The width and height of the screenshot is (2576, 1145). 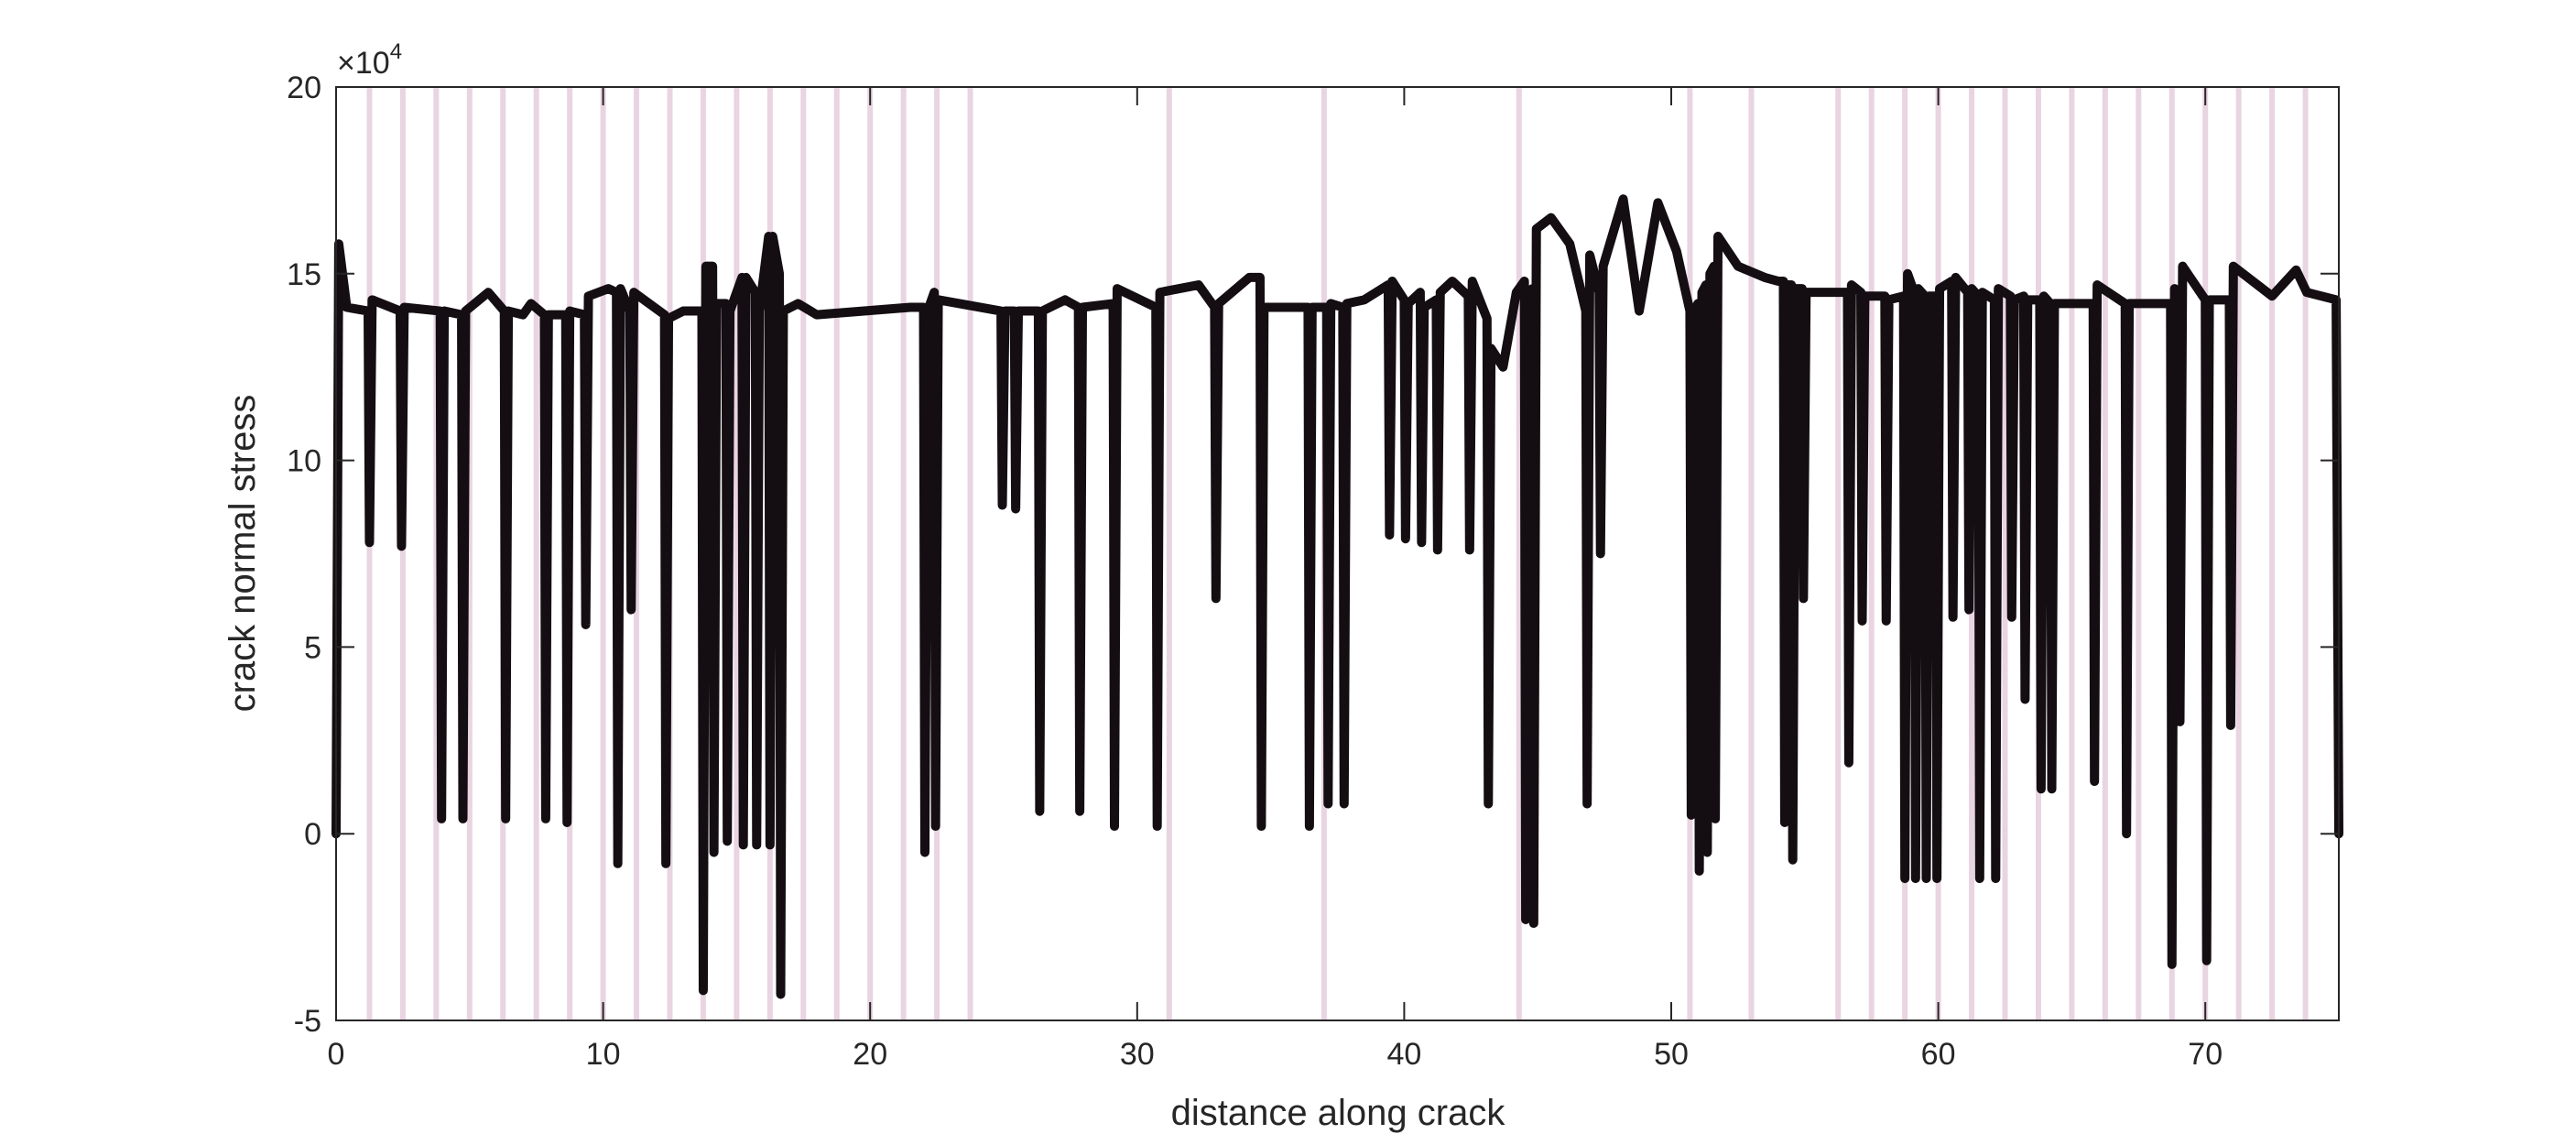 What do you see at coordinates (304, 88) in the screenshot?
I see `y-tick-label: 20` at bounding box center [304, 88].